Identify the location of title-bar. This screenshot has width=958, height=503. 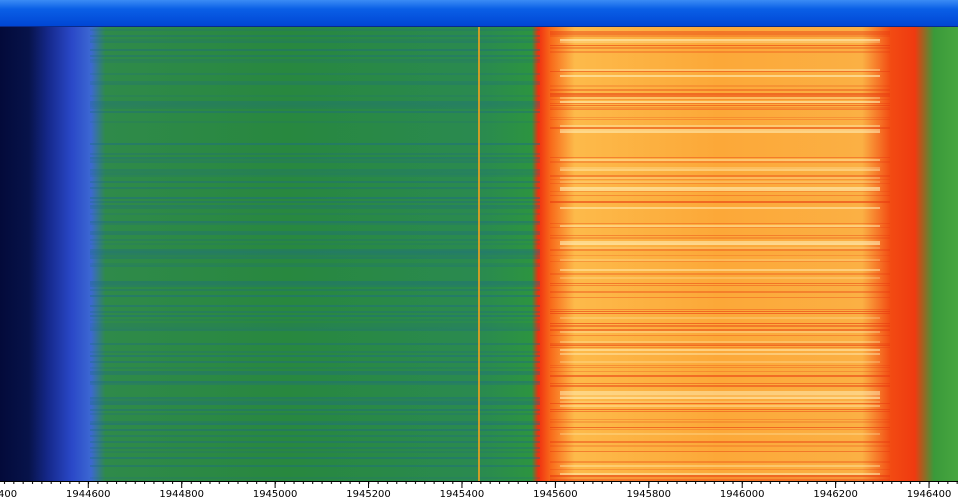
(479, 13).